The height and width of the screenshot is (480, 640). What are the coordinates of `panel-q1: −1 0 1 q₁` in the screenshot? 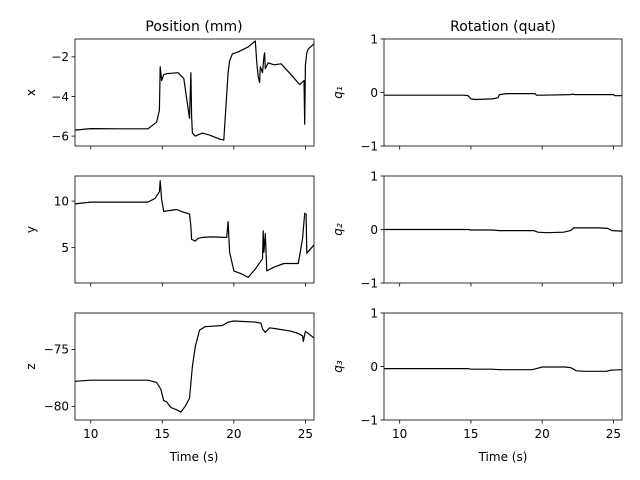 It's located at (477, 92).